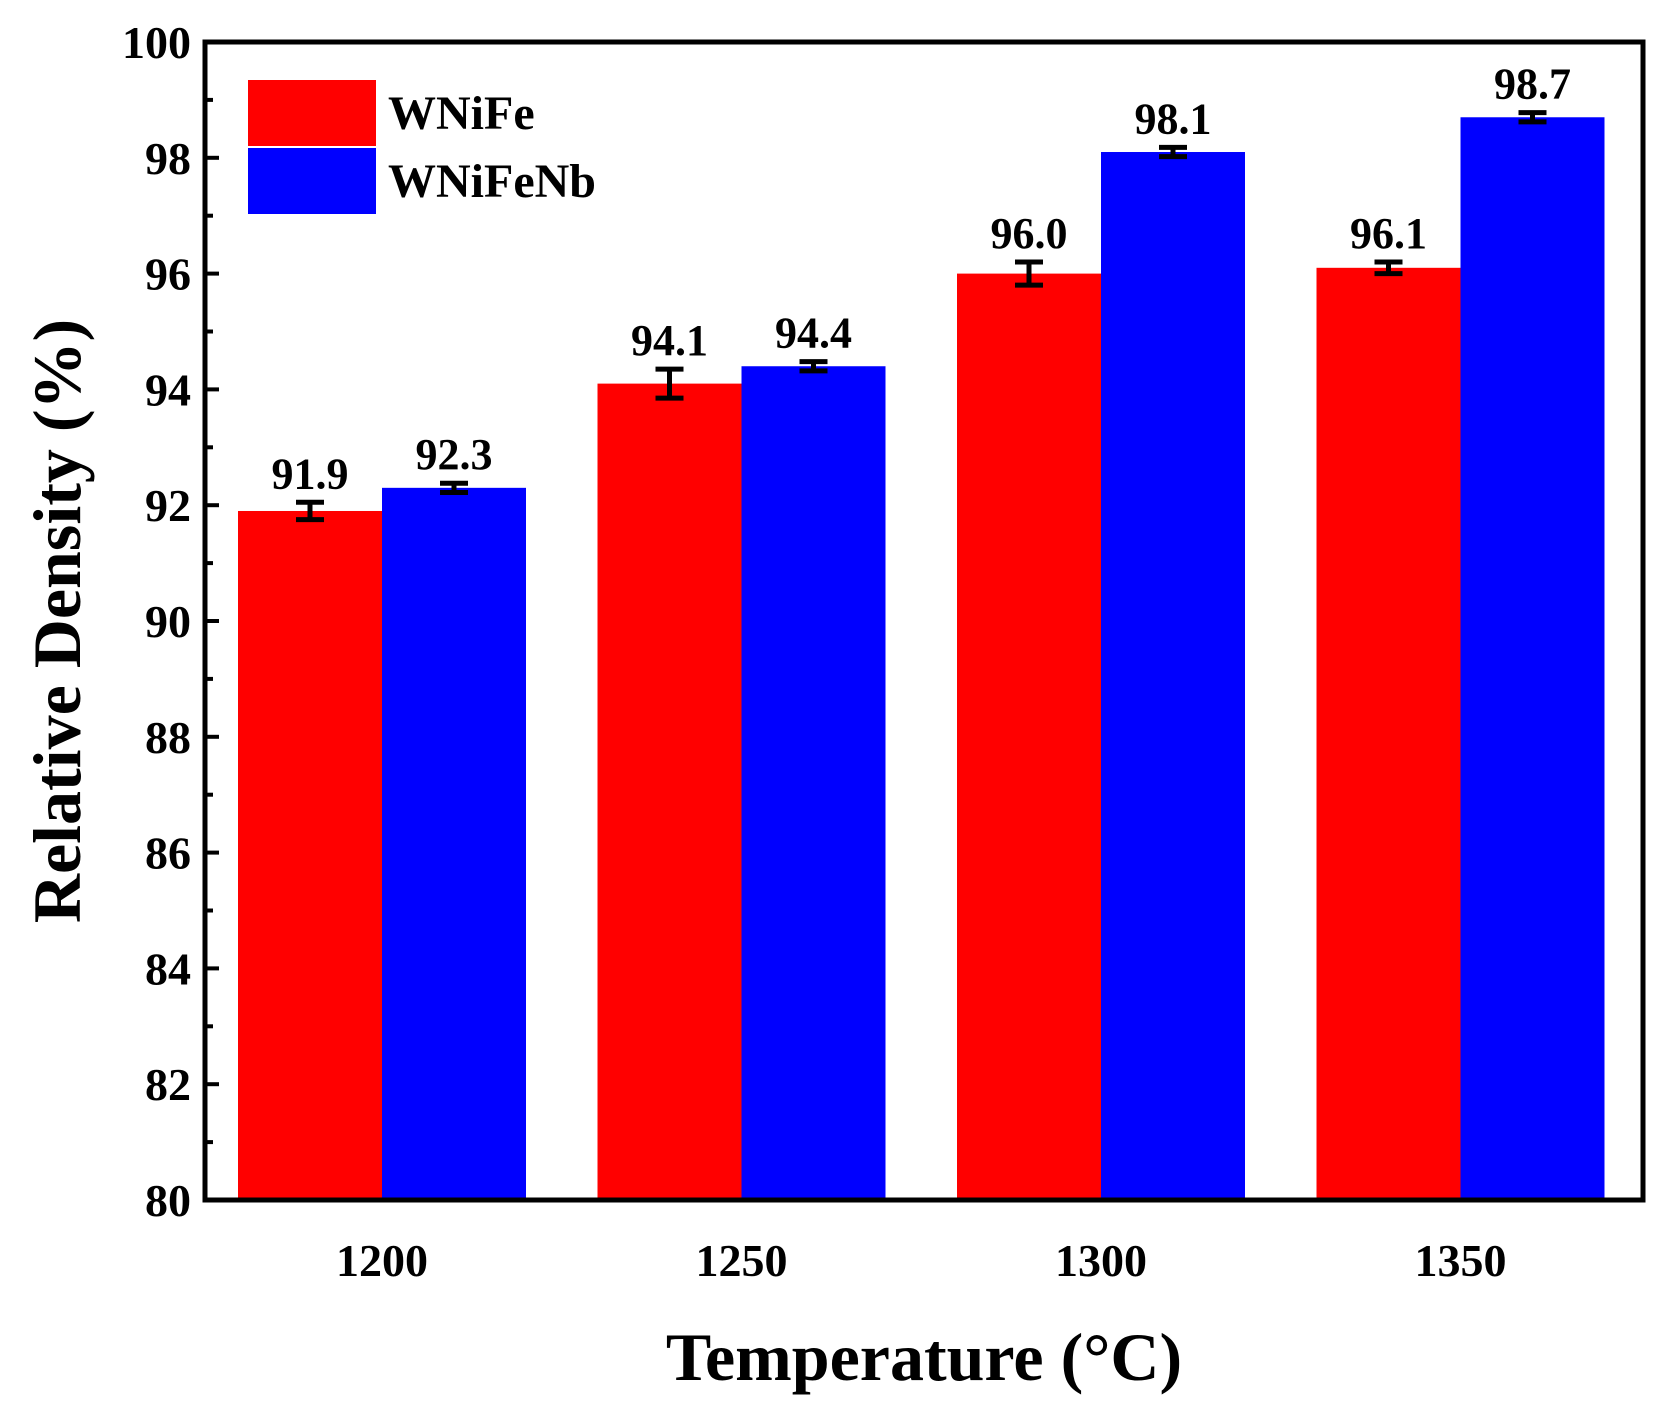  Describe the element at coordinates (669, 340) in the screenshot. I see `data-label: 94.1` at that location.